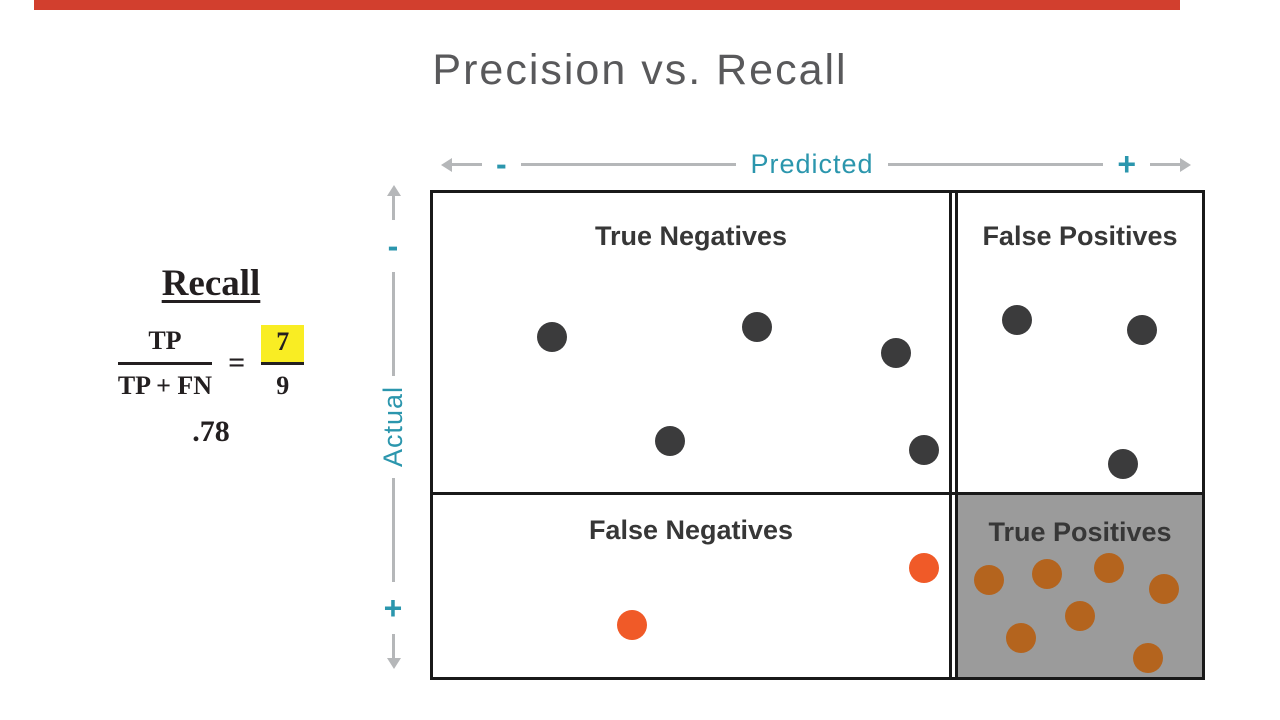 This screenshot has height=720, width=1280. What do you see at coordinates (1080, 532) in the screenshot?
I see `quadrant-label-true-positives: True Positives` at bounding box center [1080, 532].